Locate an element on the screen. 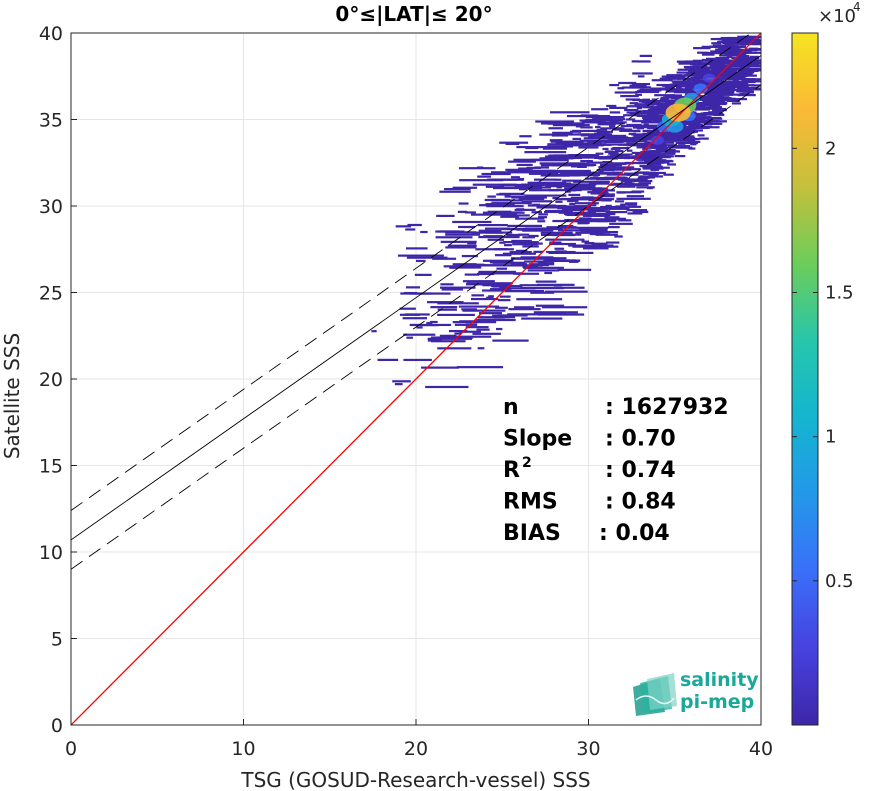 This screenshot has height=791, width=873. y-axis-label: Satellite SSS is located at coordinates (12, 396).